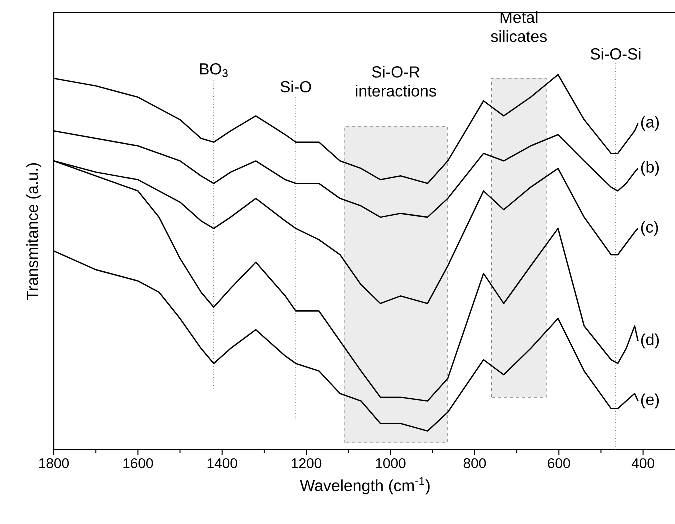 Image resolution: width=675 pixels, height=524 pixels. Describe the element at coordinates (475, 463) in the screenshot. I see `x-tick-label: 800` at that location.